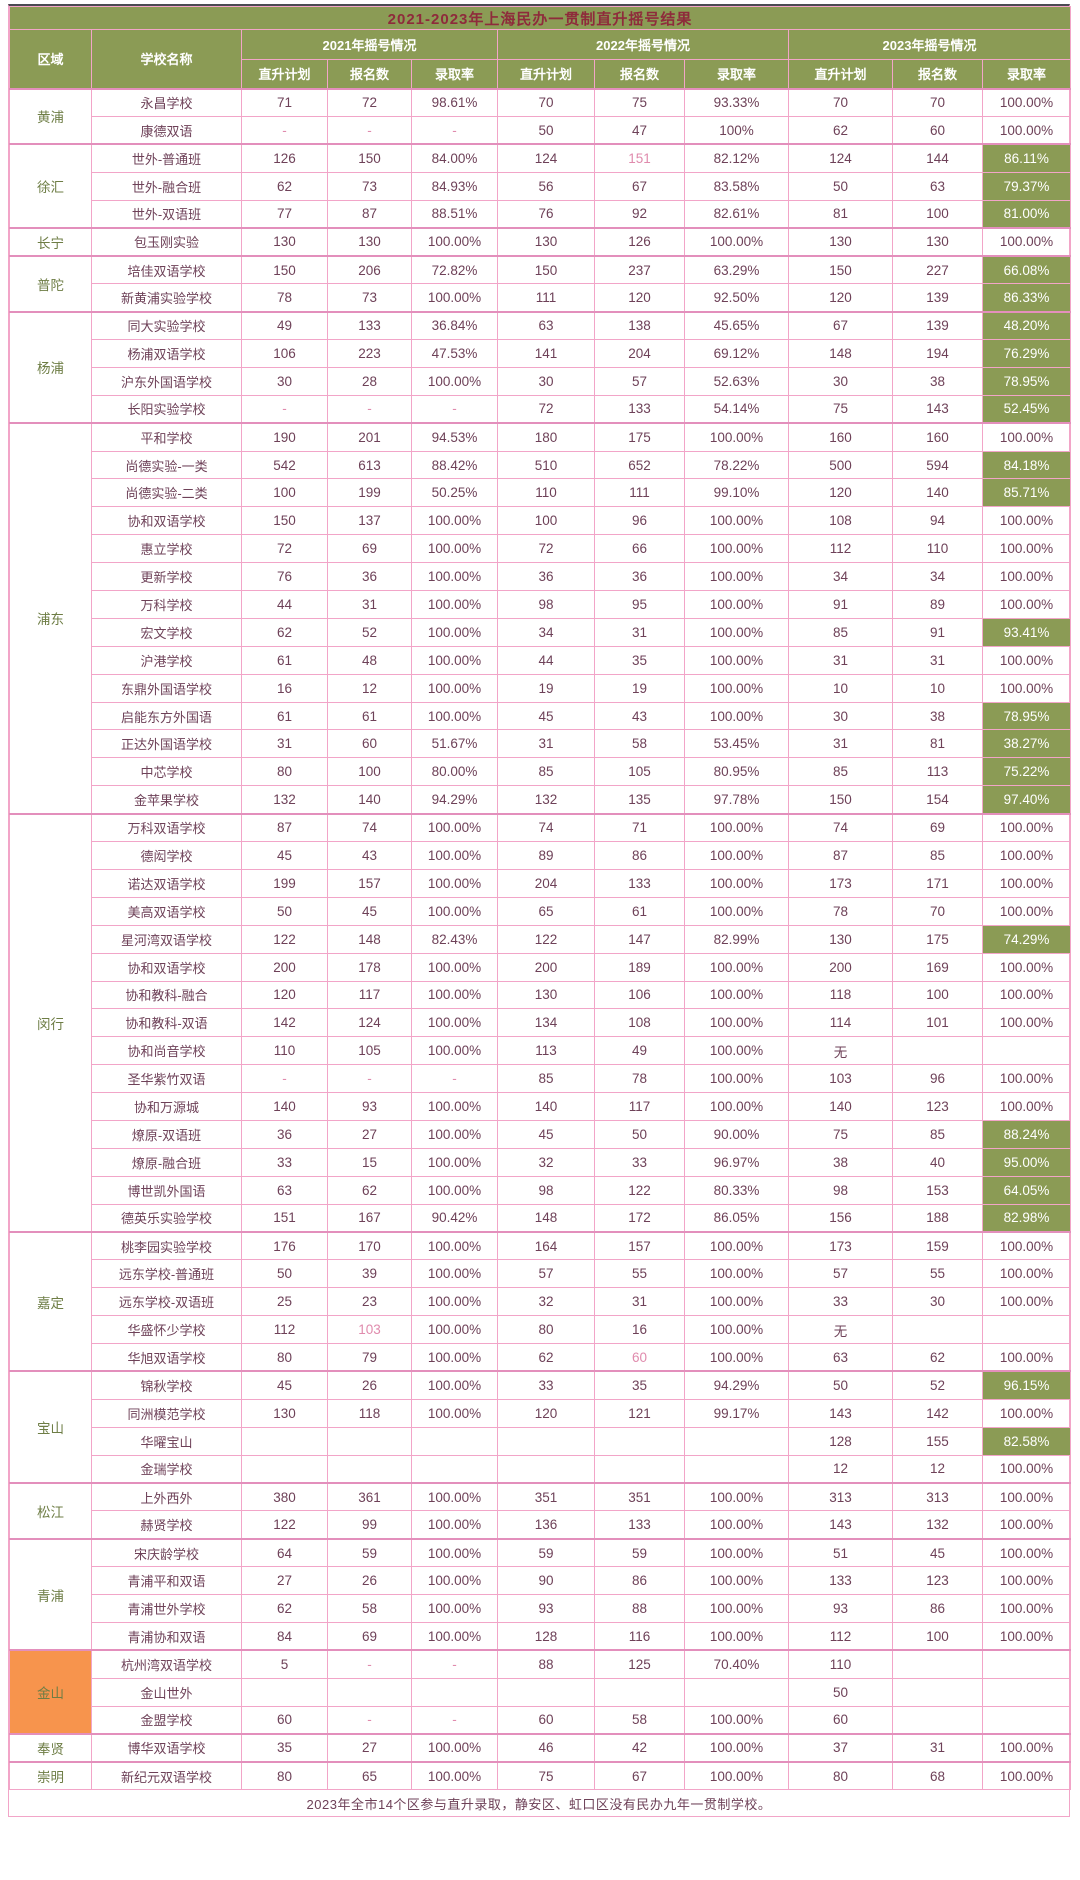 This screenshot has height=1880, width=1080. I want to click on school-name-cell: 新黄浦实验学校, so click(166, 298).